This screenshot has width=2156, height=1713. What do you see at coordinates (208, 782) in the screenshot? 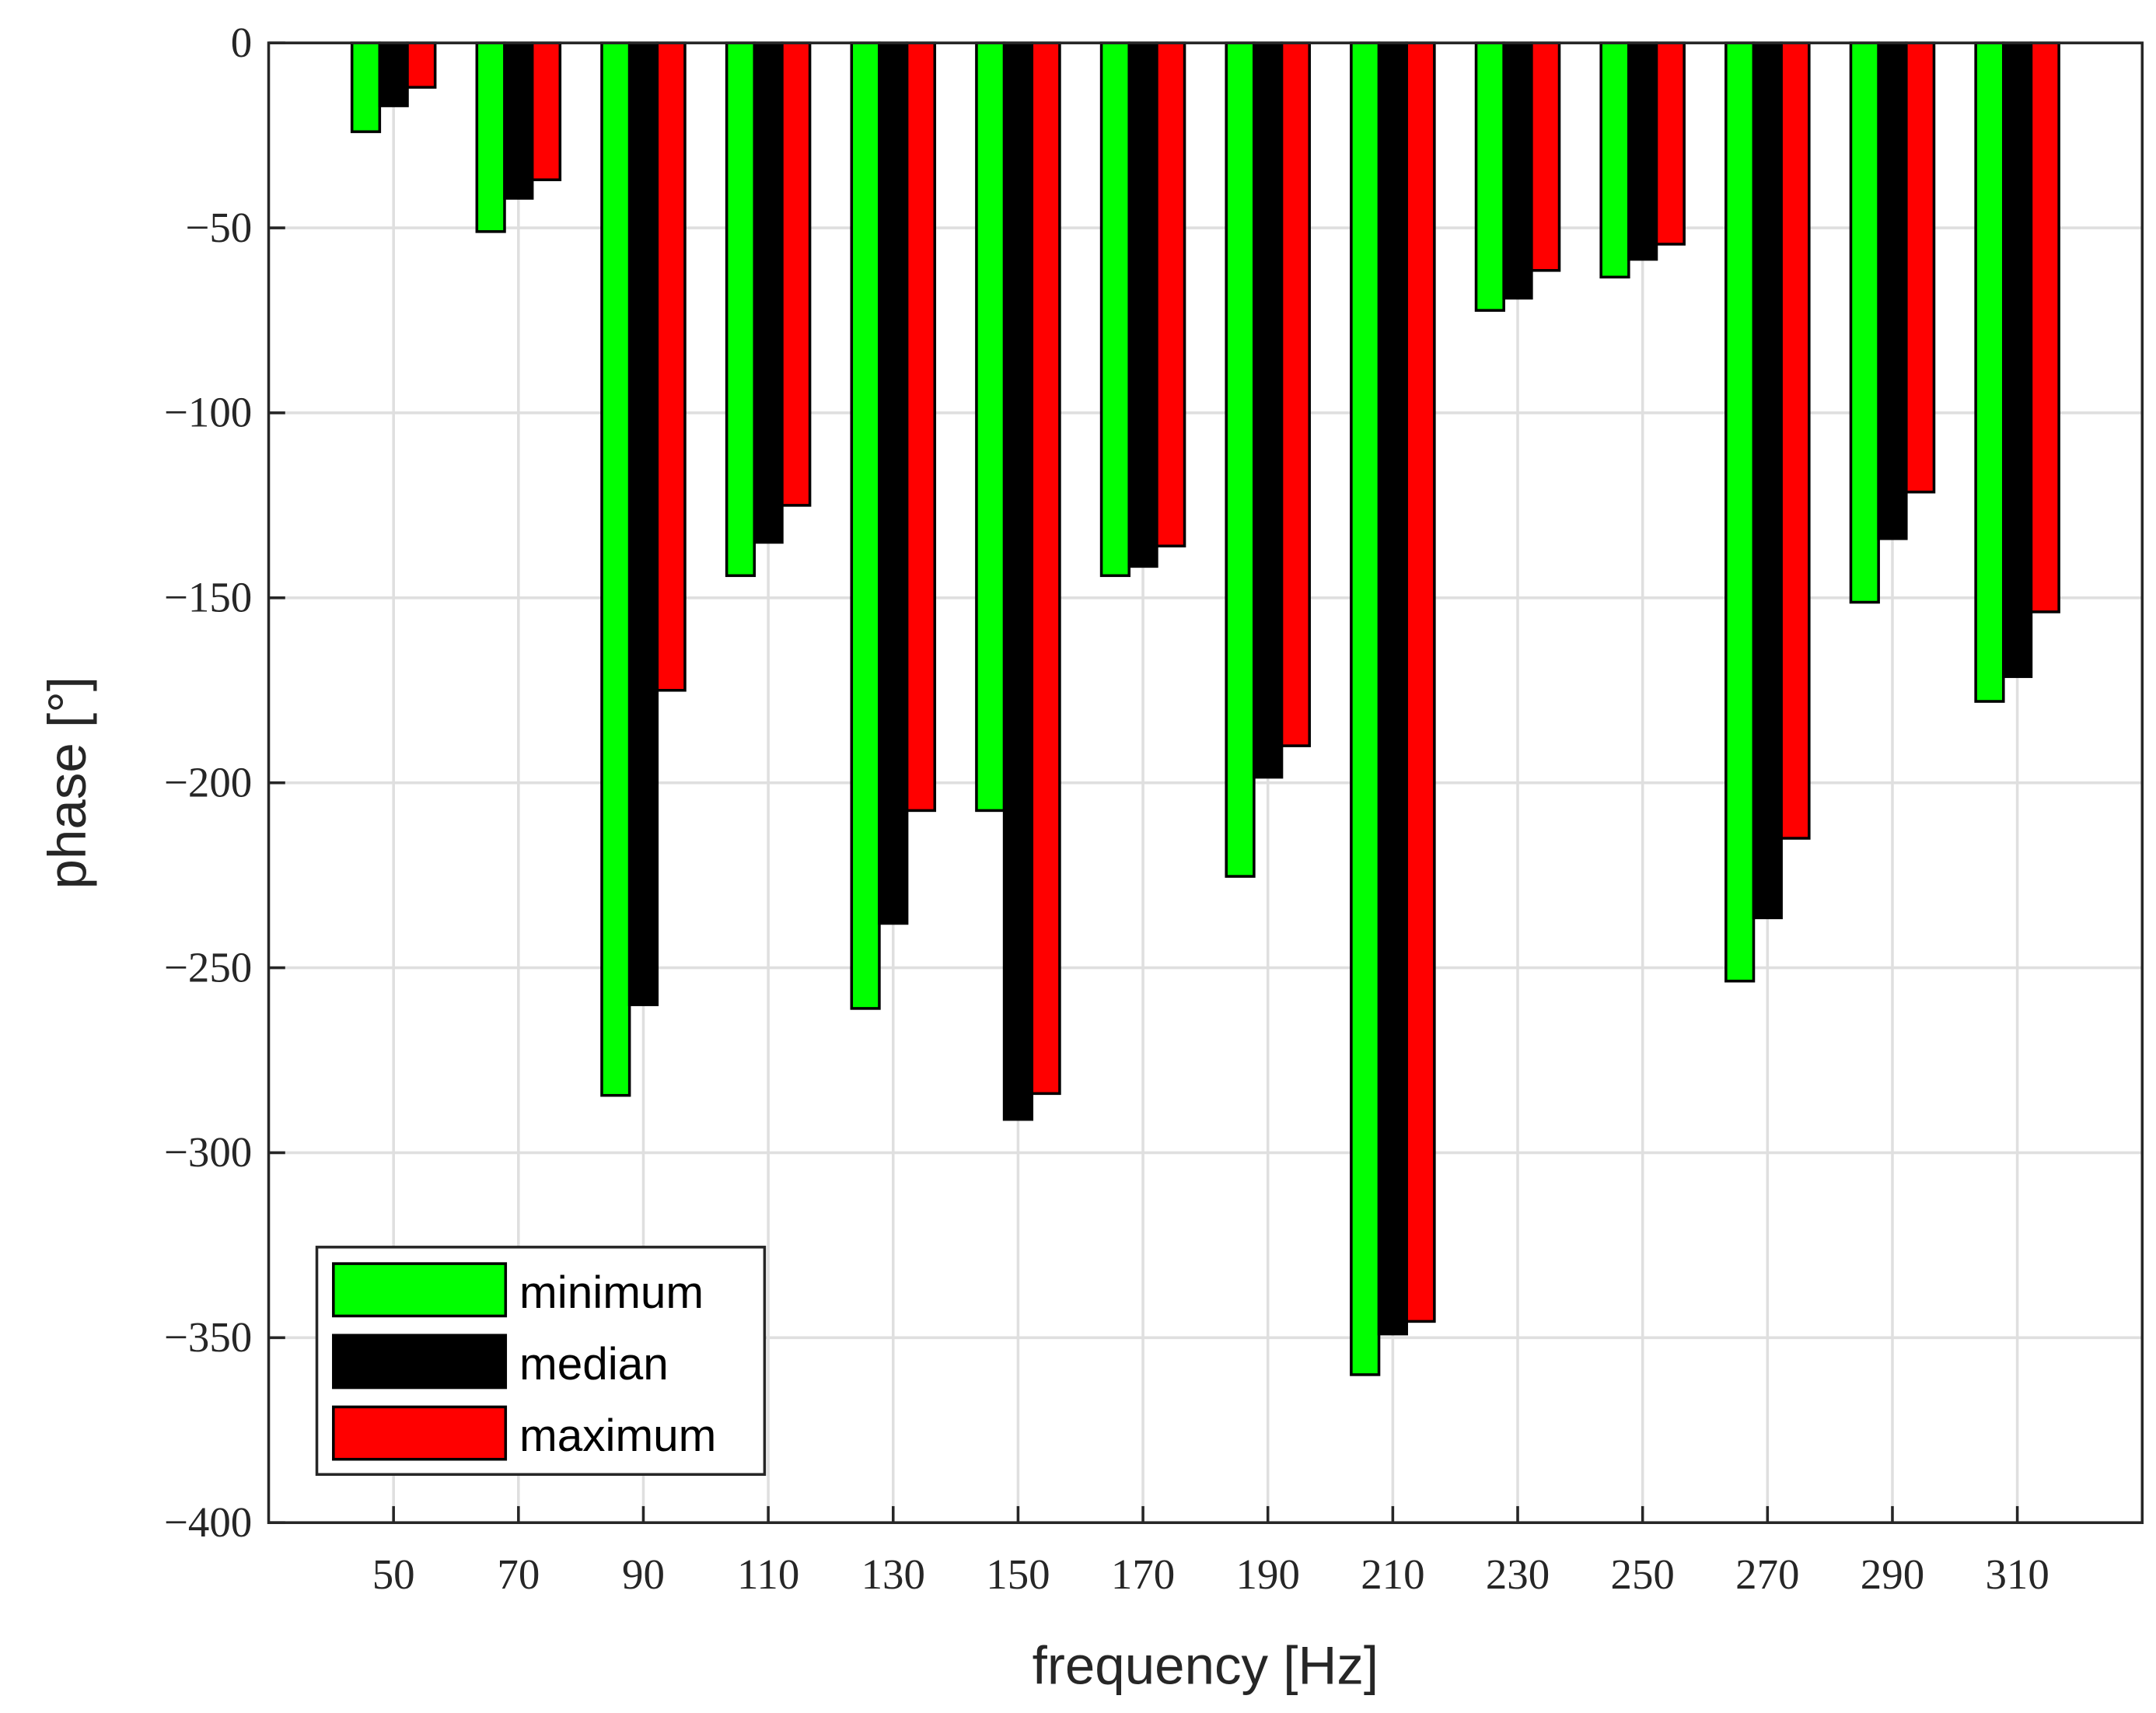
I see `y-tick-label: −200` at bounding box center [208, 782].